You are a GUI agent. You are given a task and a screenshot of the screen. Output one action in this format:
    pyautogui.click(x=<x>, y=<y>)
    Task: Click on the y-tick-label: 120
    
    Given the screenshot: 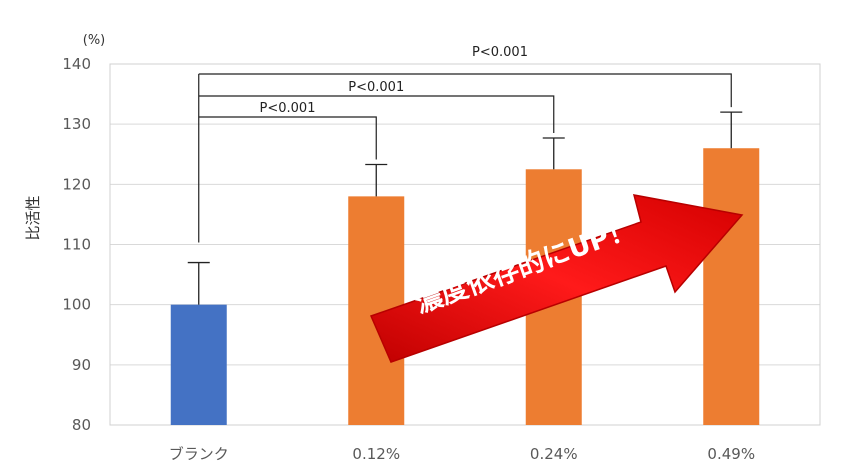 What is the action you would take?
    pyautogui.click(x=76, y=184)
    